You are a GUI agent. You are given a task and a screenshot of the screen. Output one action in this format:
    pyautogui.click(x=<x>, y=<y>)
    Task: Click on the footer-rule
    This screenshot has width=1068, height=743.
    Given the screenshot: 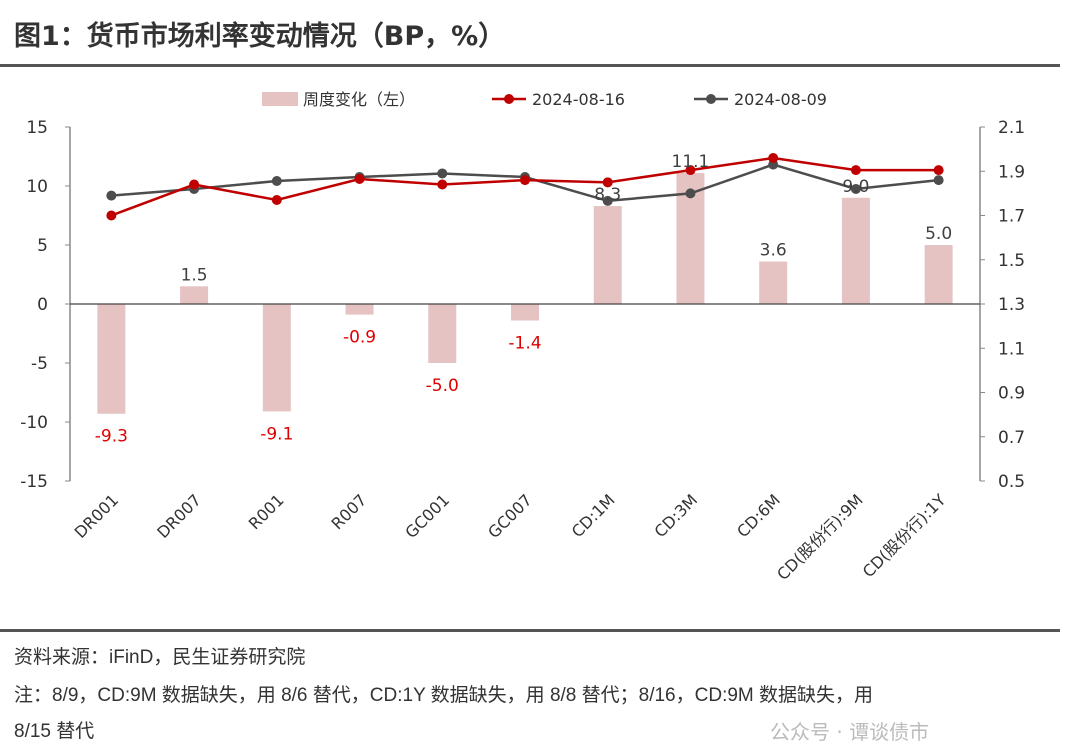 What is the action you would take?
    pyautogui.click(x=530, y=630)
    